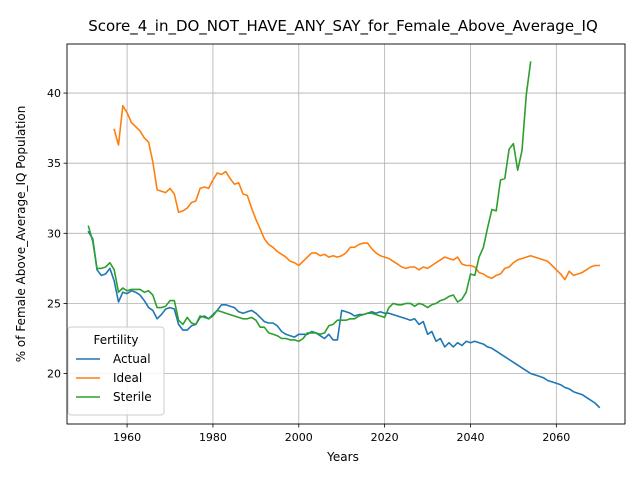 This screenshot has height=484, width=640. Describe the element at coordinates (299, 437) in the screenshot. I see `x-tick-label: 2000` at that location.